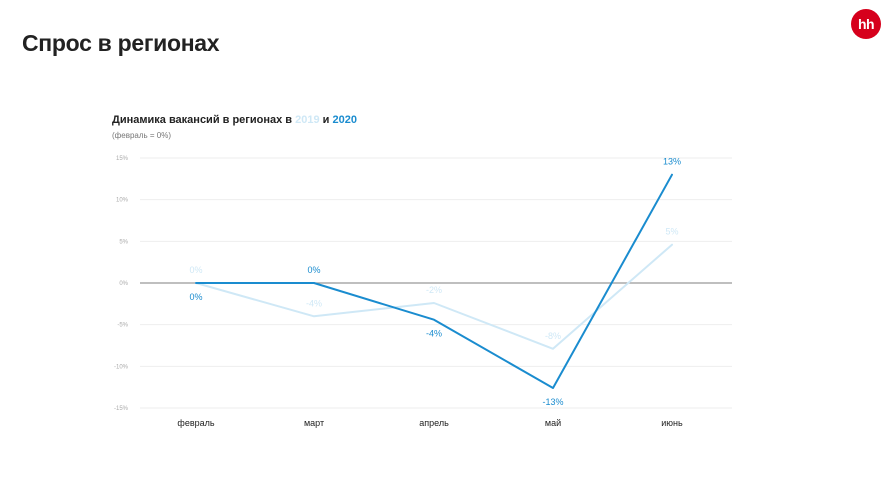 The height and width of the screenshot is (498, 896). What do you see at coordinates (204, 120) in the screenshot?
I see `chart-title-prefix: Динамика вакансий в регионах в` at bounding box center [204, 120].